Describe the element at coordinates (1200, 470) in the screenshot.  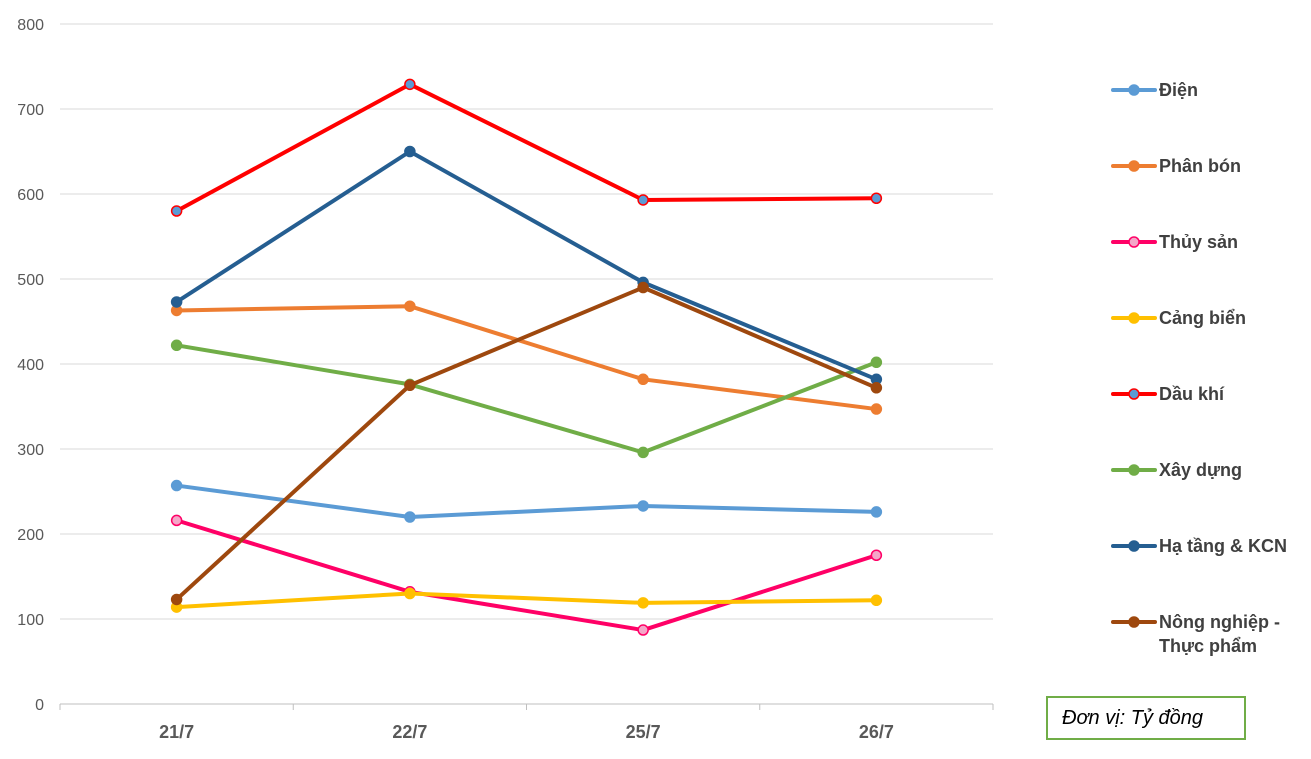
I see `legend-label: Xây dựng` at that location.